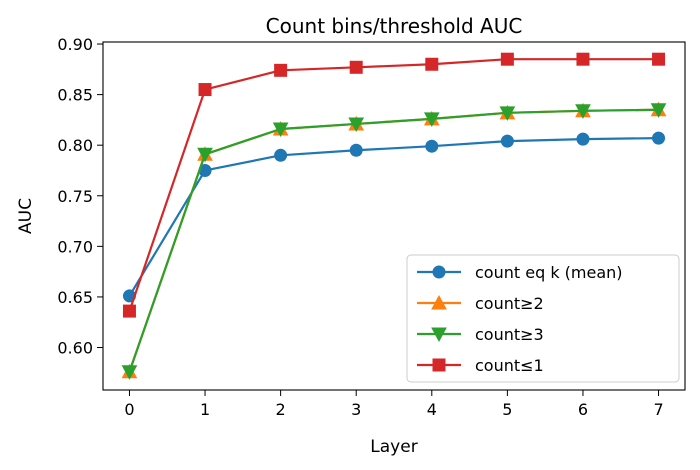  Describe the element at coordinates (549, 272) in the screenshot. I see `legend-label: count eq k (mean)` at that location.